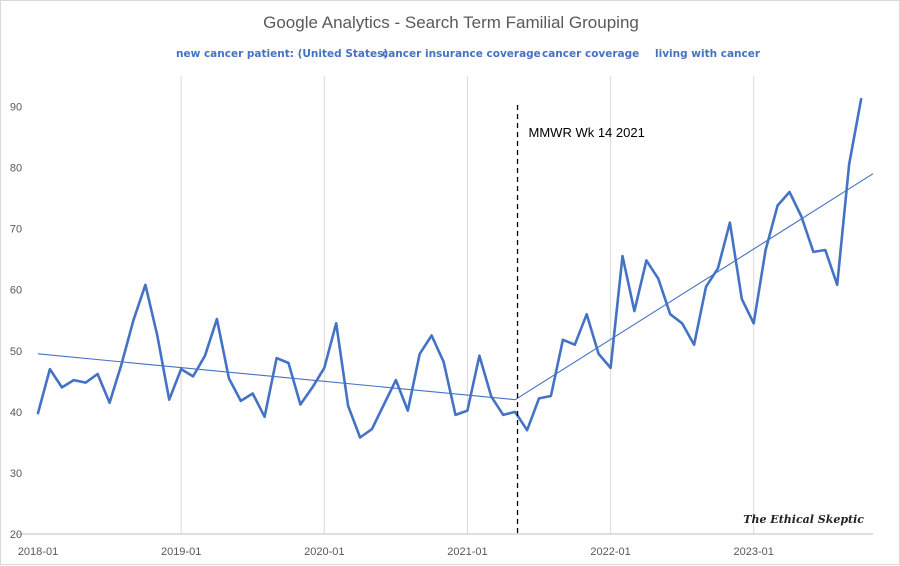  What do you see at coordinates (16, 169) in the screenshot?
I see `y-tick-label: 80` at bounding box center [16, 169].